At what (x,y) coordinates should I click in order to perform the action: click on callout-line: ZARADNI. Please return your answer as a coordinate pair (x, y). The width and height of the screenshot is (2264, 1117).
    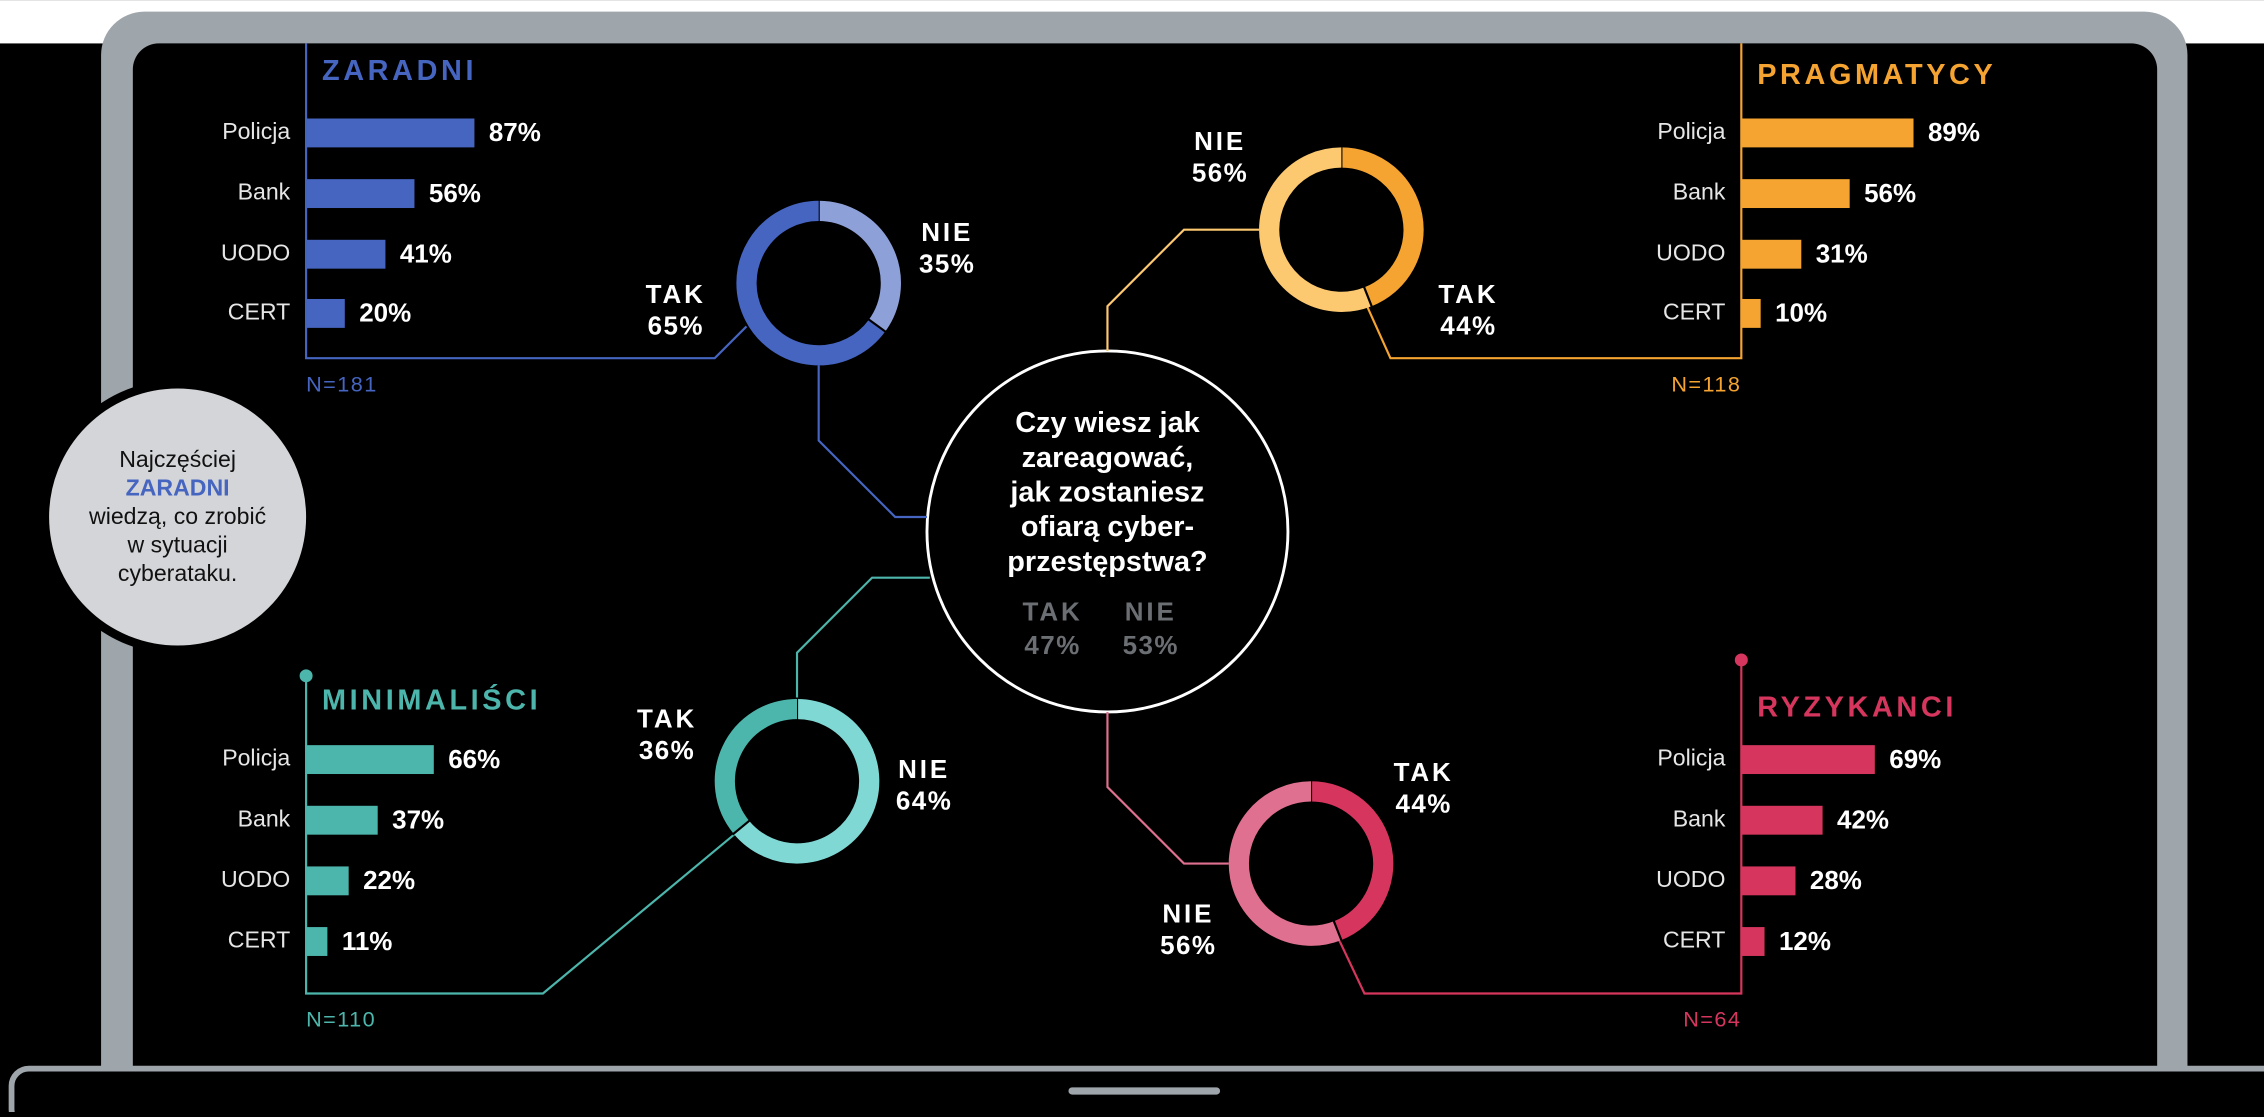
    Looking at the image, I should click on (178, 487).